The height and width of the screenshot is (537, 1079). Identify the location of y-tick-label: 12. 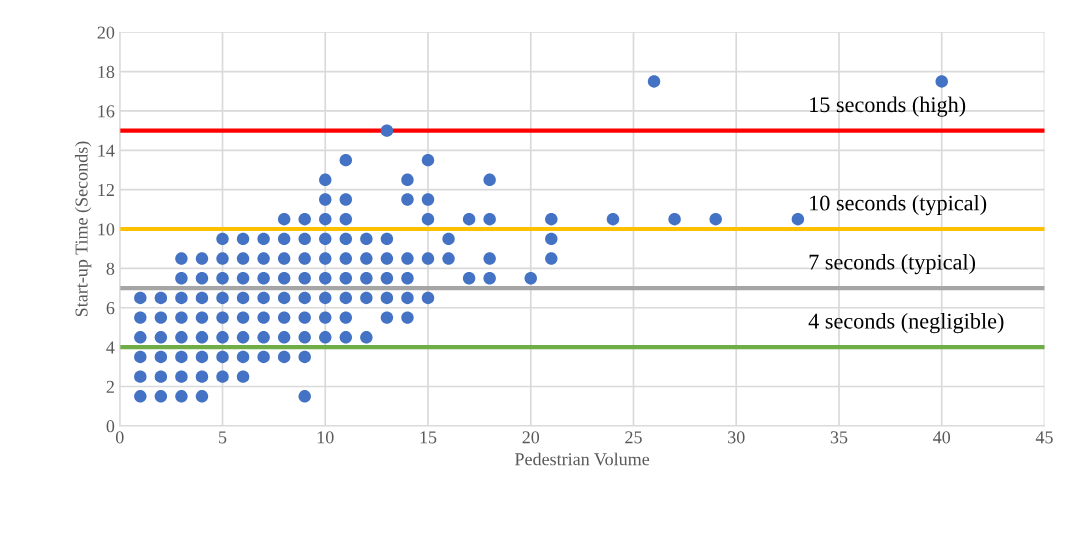
(106, 189).